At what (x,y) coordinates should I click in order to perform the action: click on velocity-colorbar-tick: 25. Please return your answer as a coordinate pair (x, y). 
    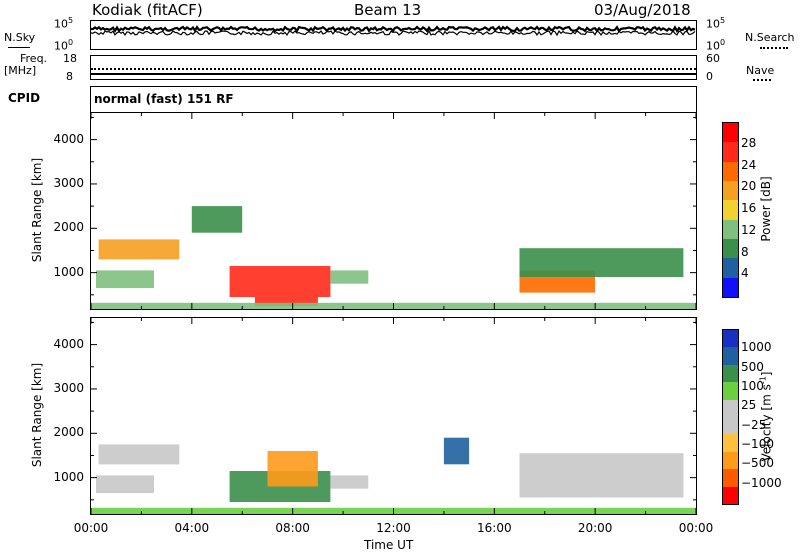
    Looking at the image, I should click on (749, 405).